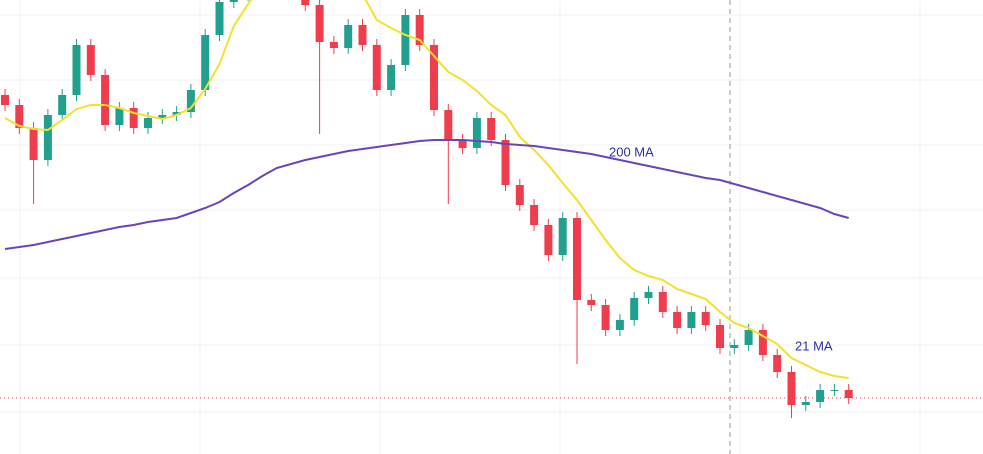  I want to click on line-label: 200 MA, so click(631, 151).